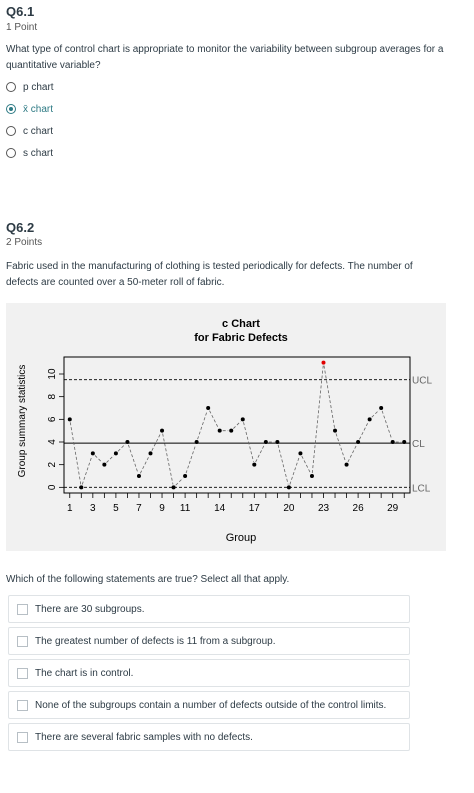  I want to click on radio-option-p-chart: p chart, so click(30, 87).